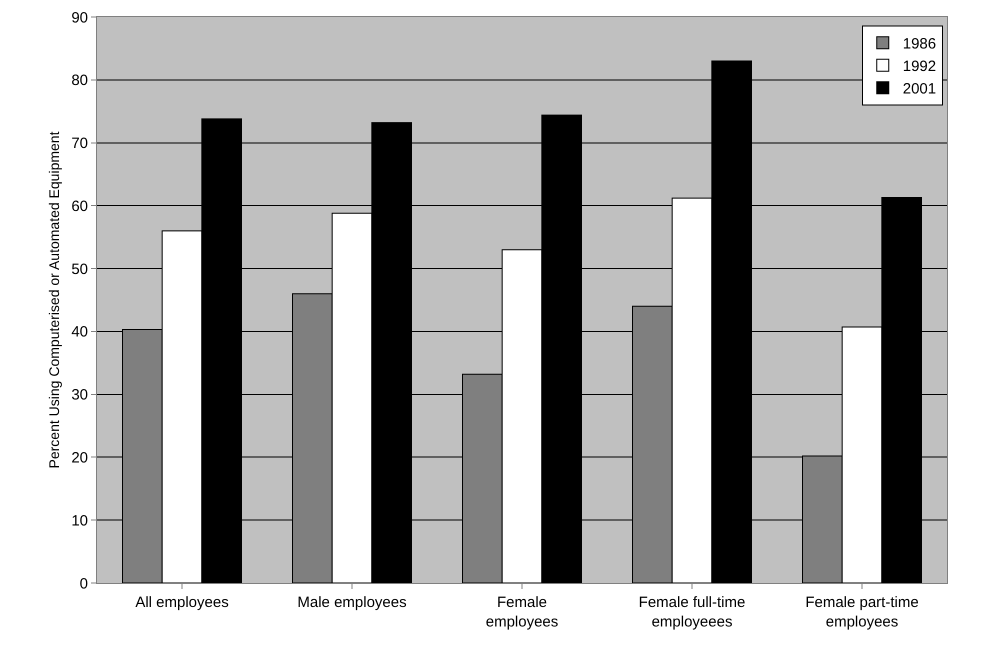 Image resolution: width=989 pixels, height=645 pixels. Describe the element at coordinates (79, 143) in the screenshot. I see `y-tick-label: 70` at that location.